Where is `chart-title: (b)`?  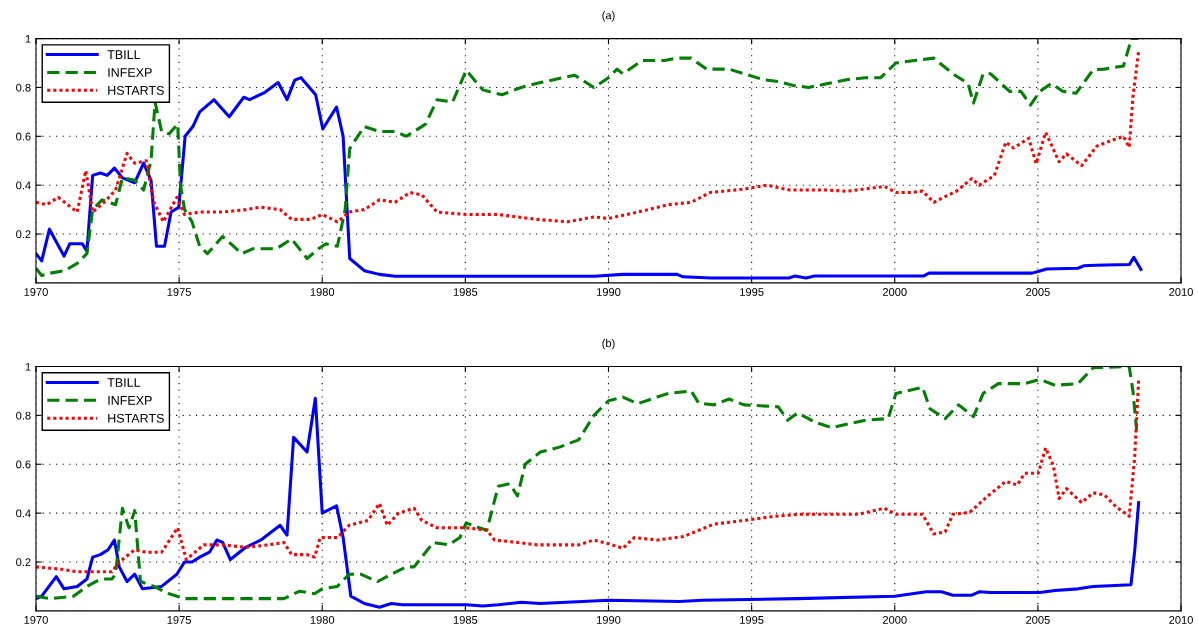
chart-title: (b) is located at coordinates (608, 344).